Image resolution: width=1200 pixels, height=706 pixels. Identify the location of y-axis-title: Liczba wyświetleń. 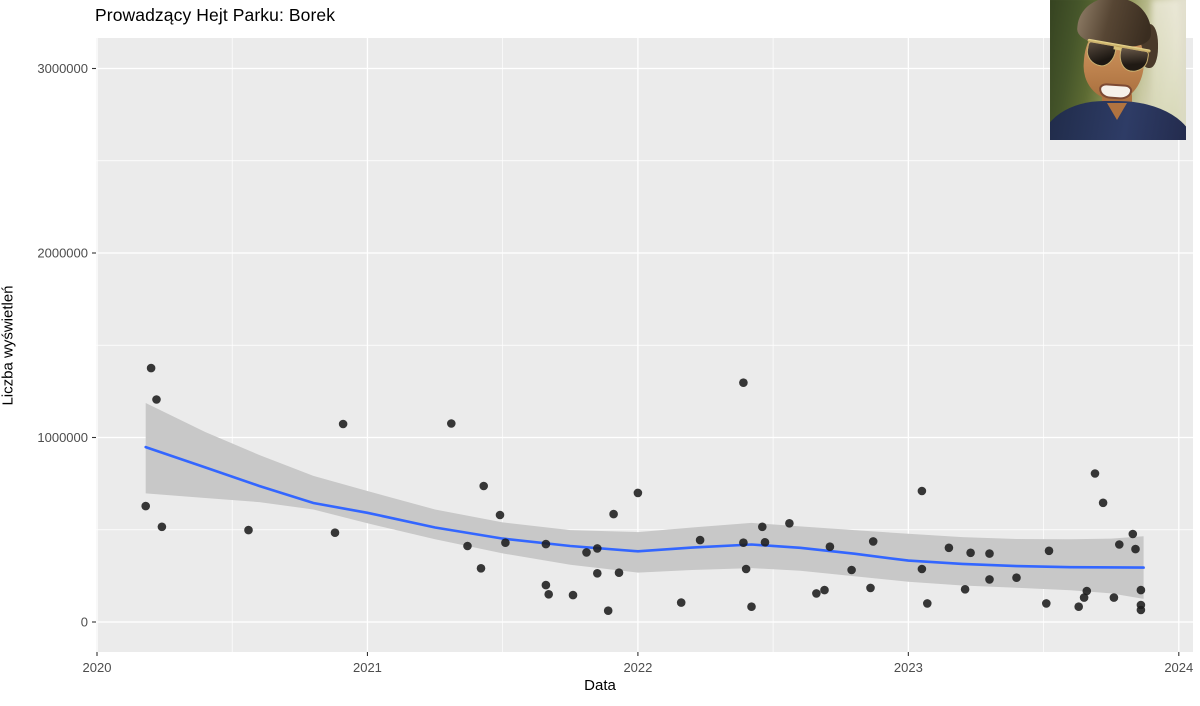
(8, 345).